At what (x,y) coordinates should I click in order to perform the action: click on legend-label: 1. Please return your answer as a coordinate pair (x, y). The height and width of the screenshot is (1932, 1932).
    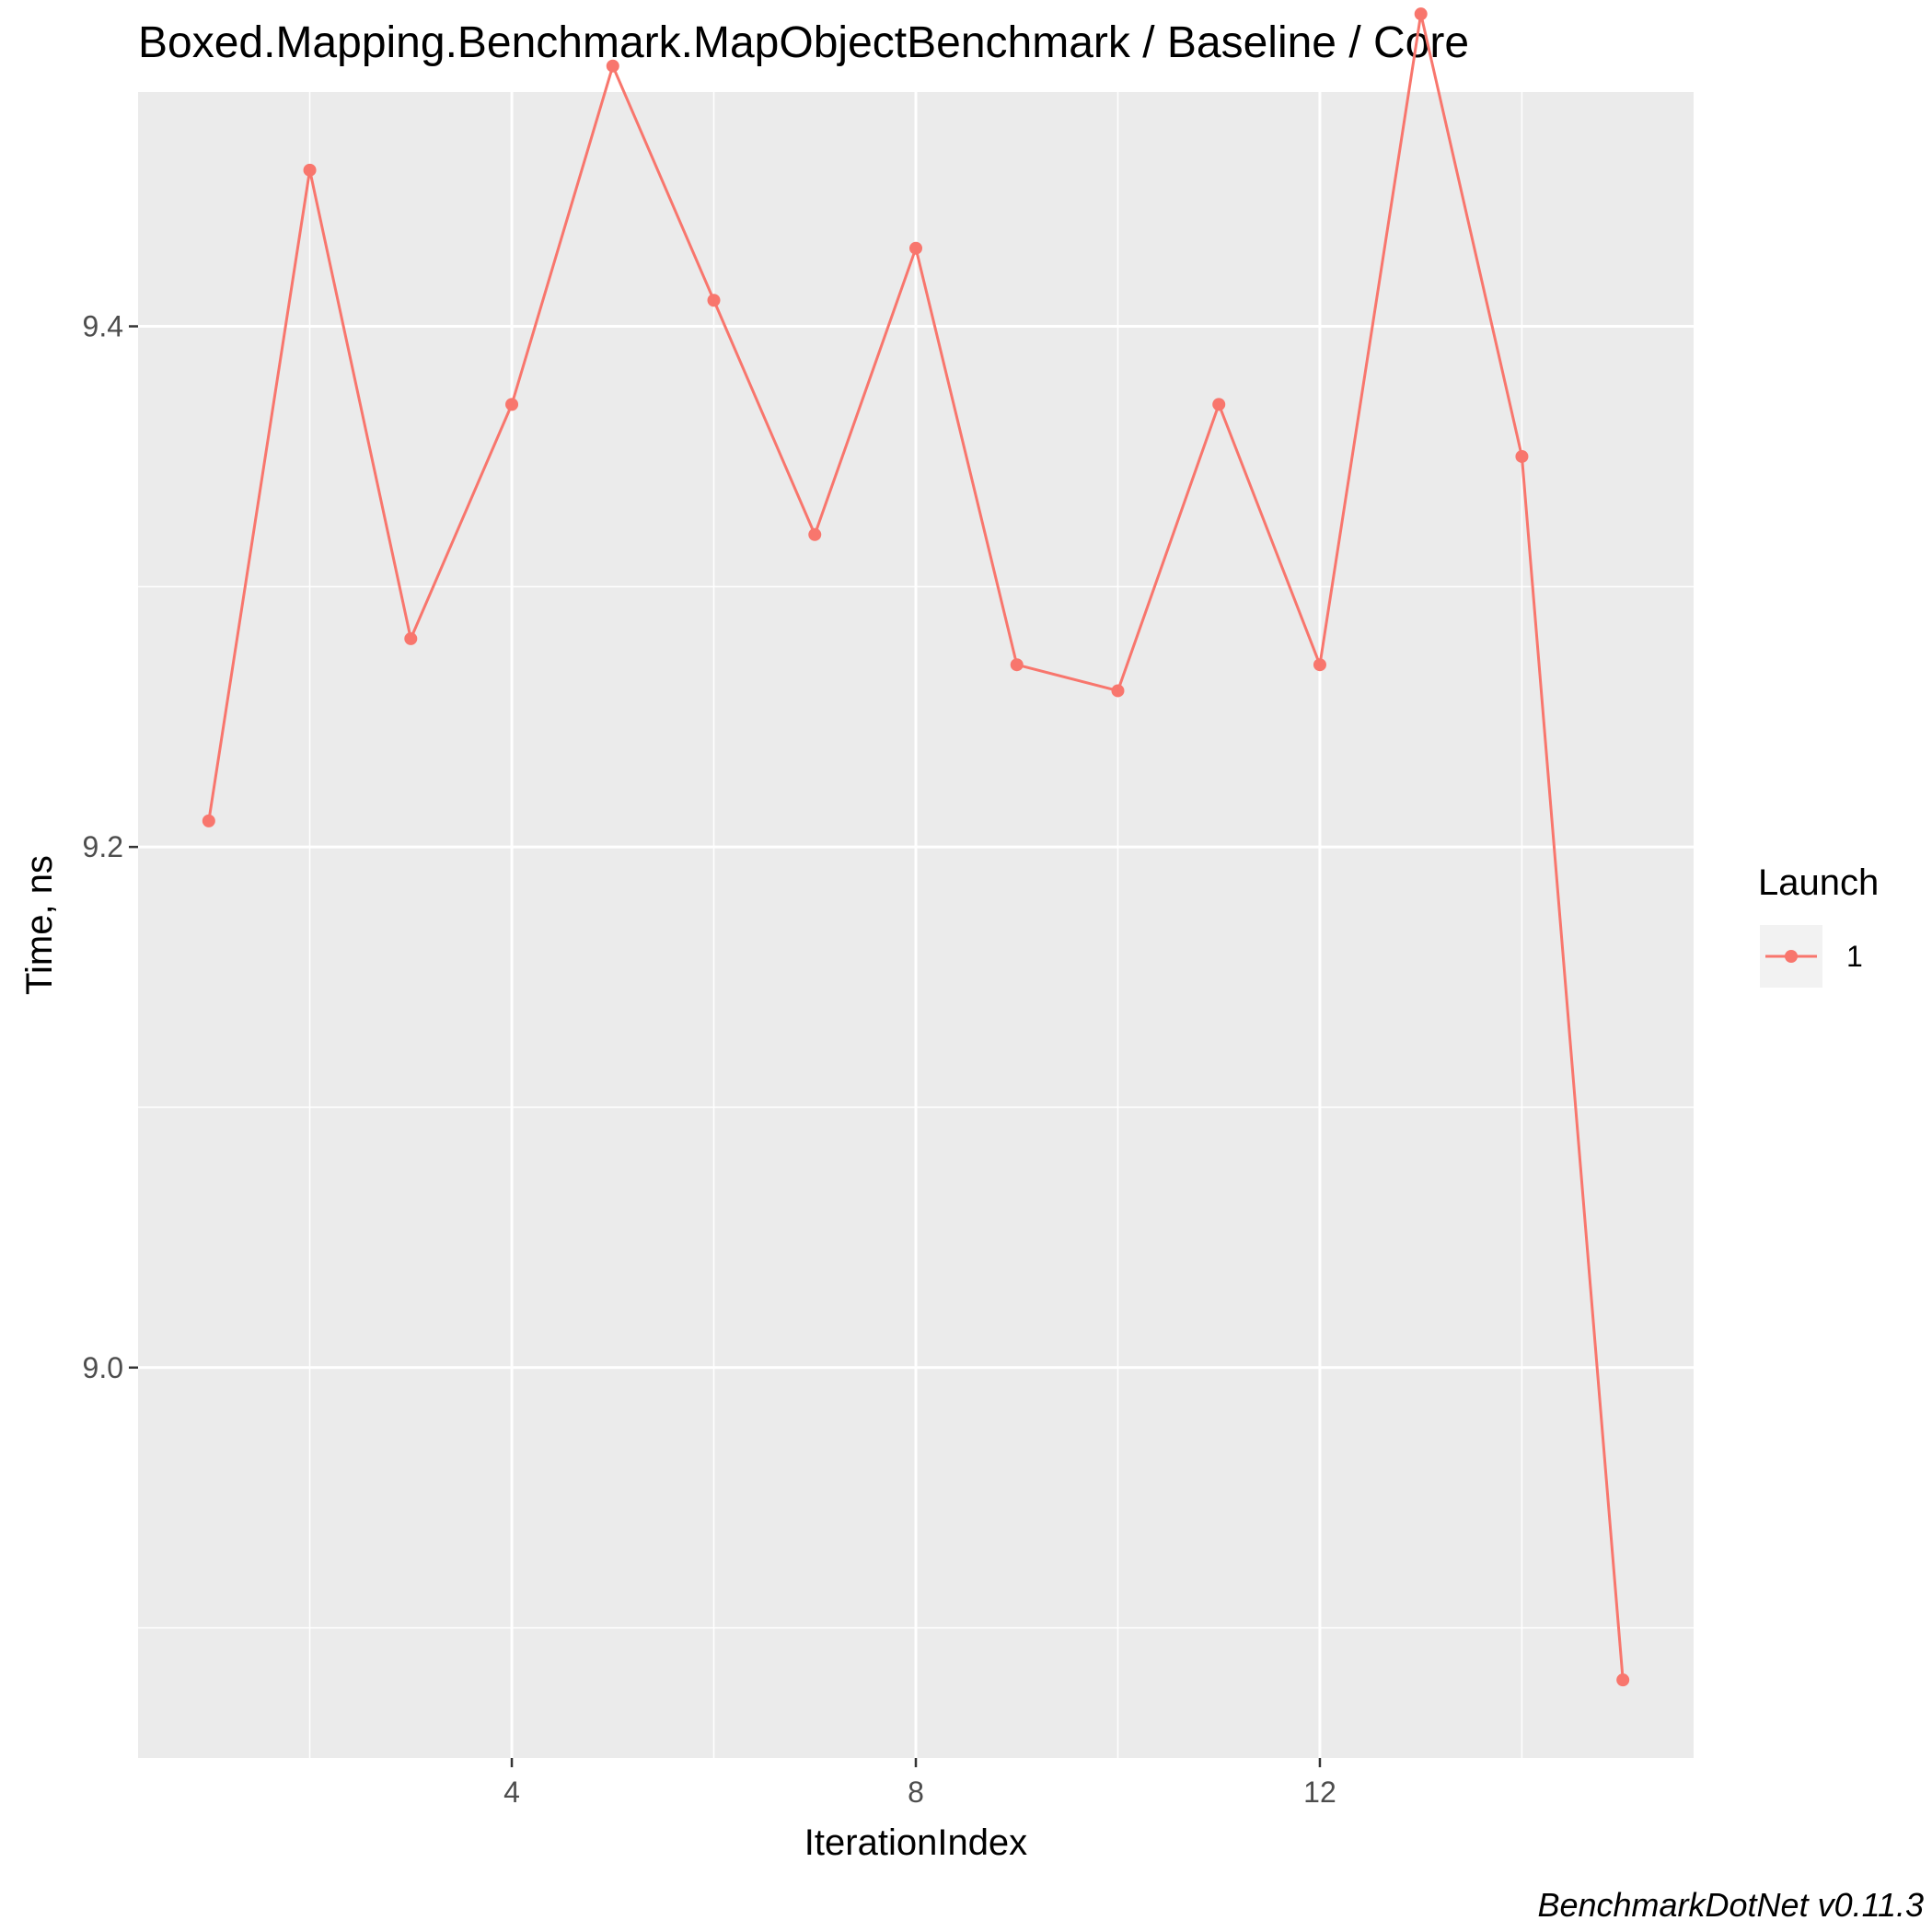
    Looking at the image, I should click on (1855, 957).